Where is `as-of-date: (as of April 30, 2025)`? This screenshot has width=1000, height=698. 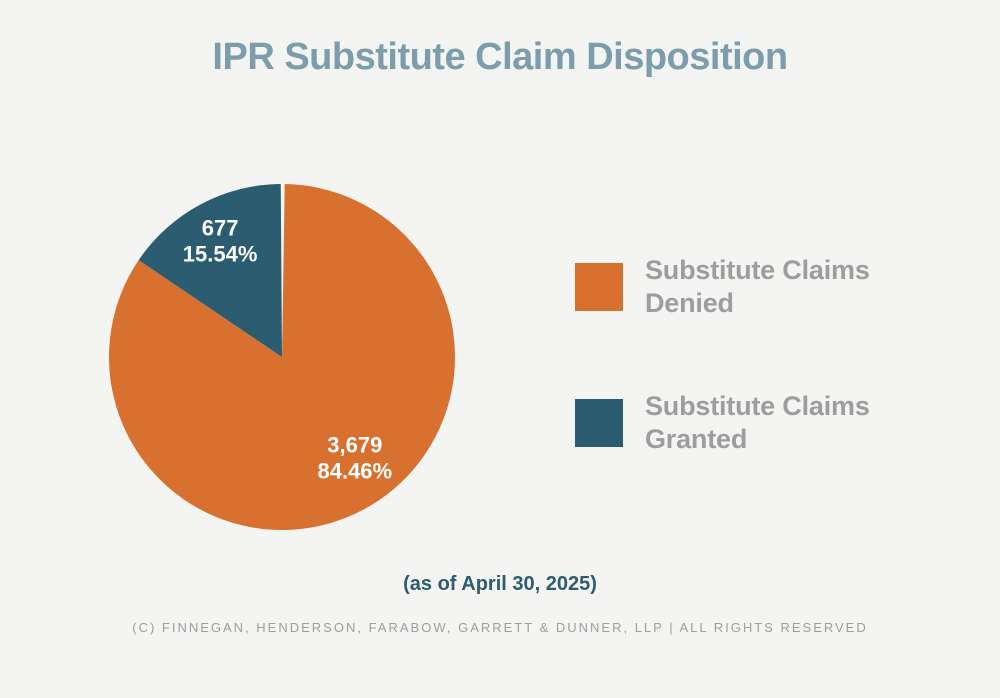 as-of-date: (as of April 30, 2025) is located at coordinates (500, 584).